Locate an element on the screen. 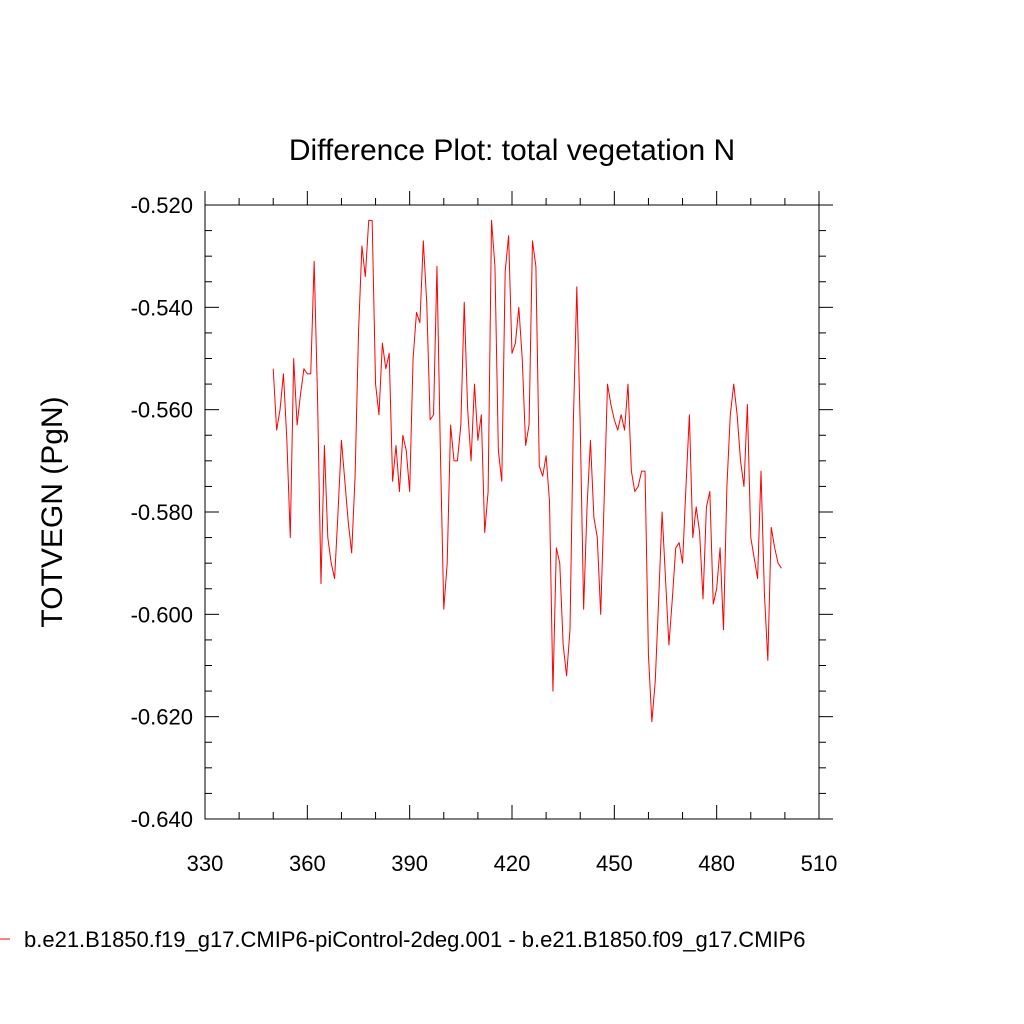  x-tick-label: 360 is located at coordinates (307, 863).